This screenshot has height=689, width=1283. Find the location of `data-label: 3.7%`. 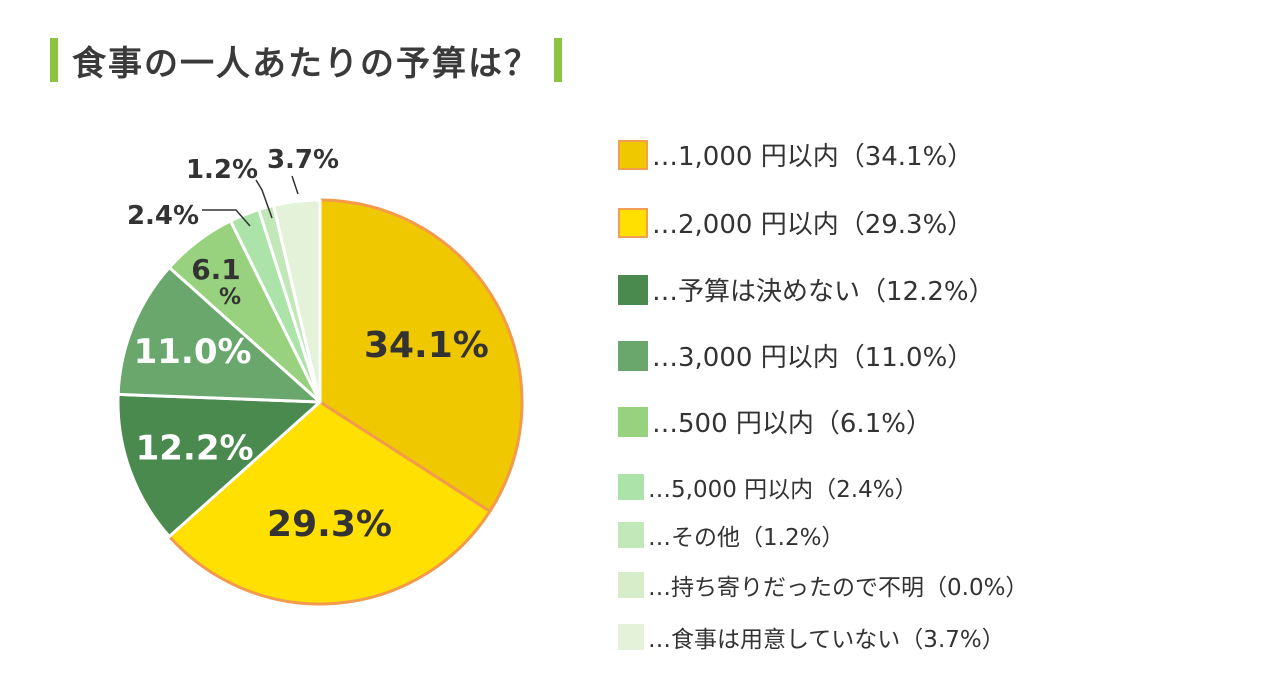

data-label: 3.7% is located at coordinates (303, 160).